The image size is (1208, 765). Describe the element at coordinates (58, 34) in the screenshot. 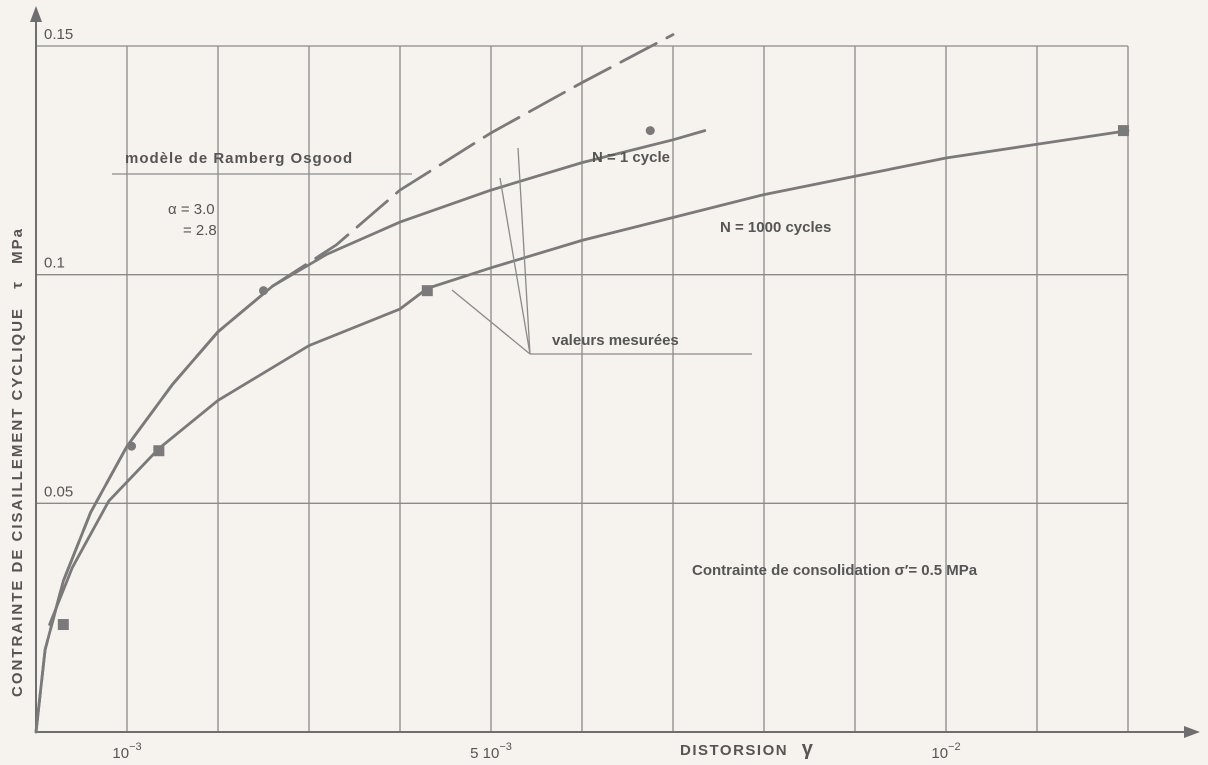

I see `y-tick-label: 0.15` at that location.